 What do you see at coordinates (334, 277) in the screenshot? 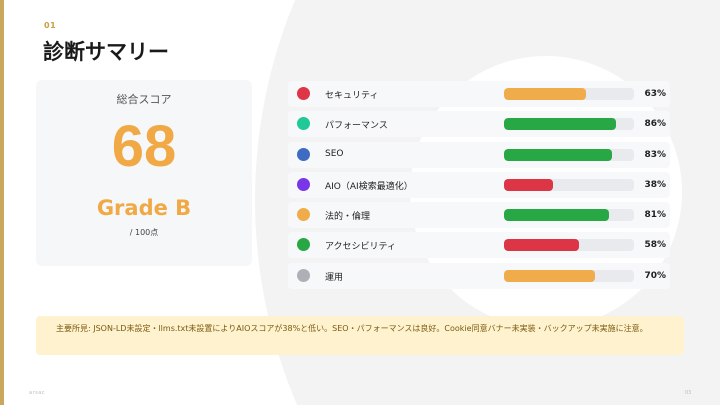
I see `category-label: 運用` at bounding box center [334, 277].